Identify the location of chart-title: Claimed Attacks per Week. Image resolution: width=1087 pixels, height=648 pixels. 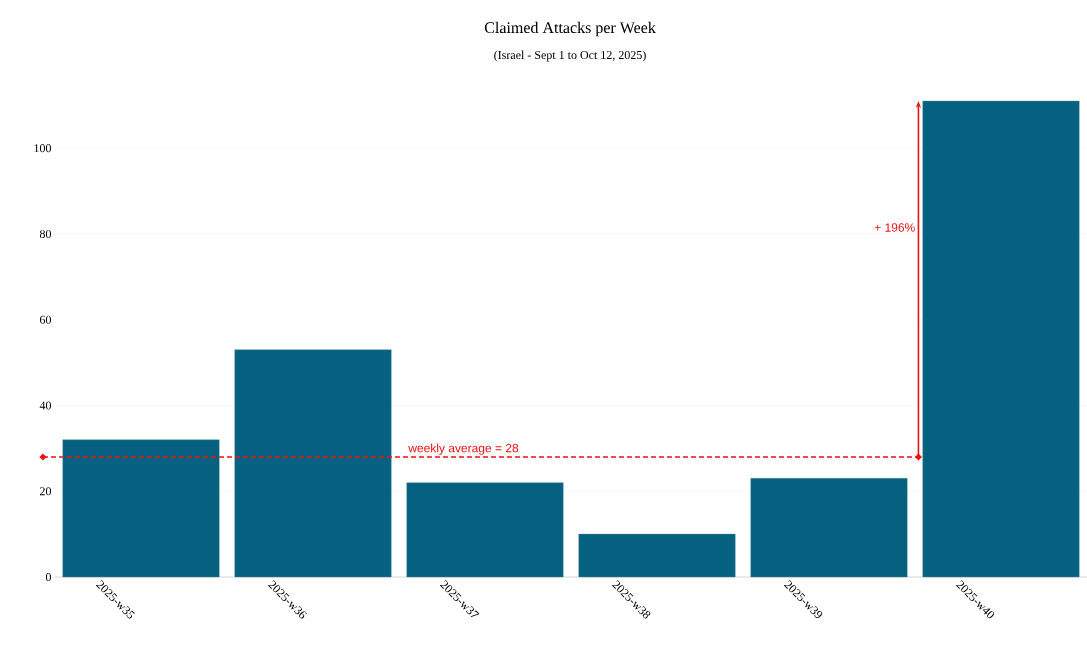
(570, 29).